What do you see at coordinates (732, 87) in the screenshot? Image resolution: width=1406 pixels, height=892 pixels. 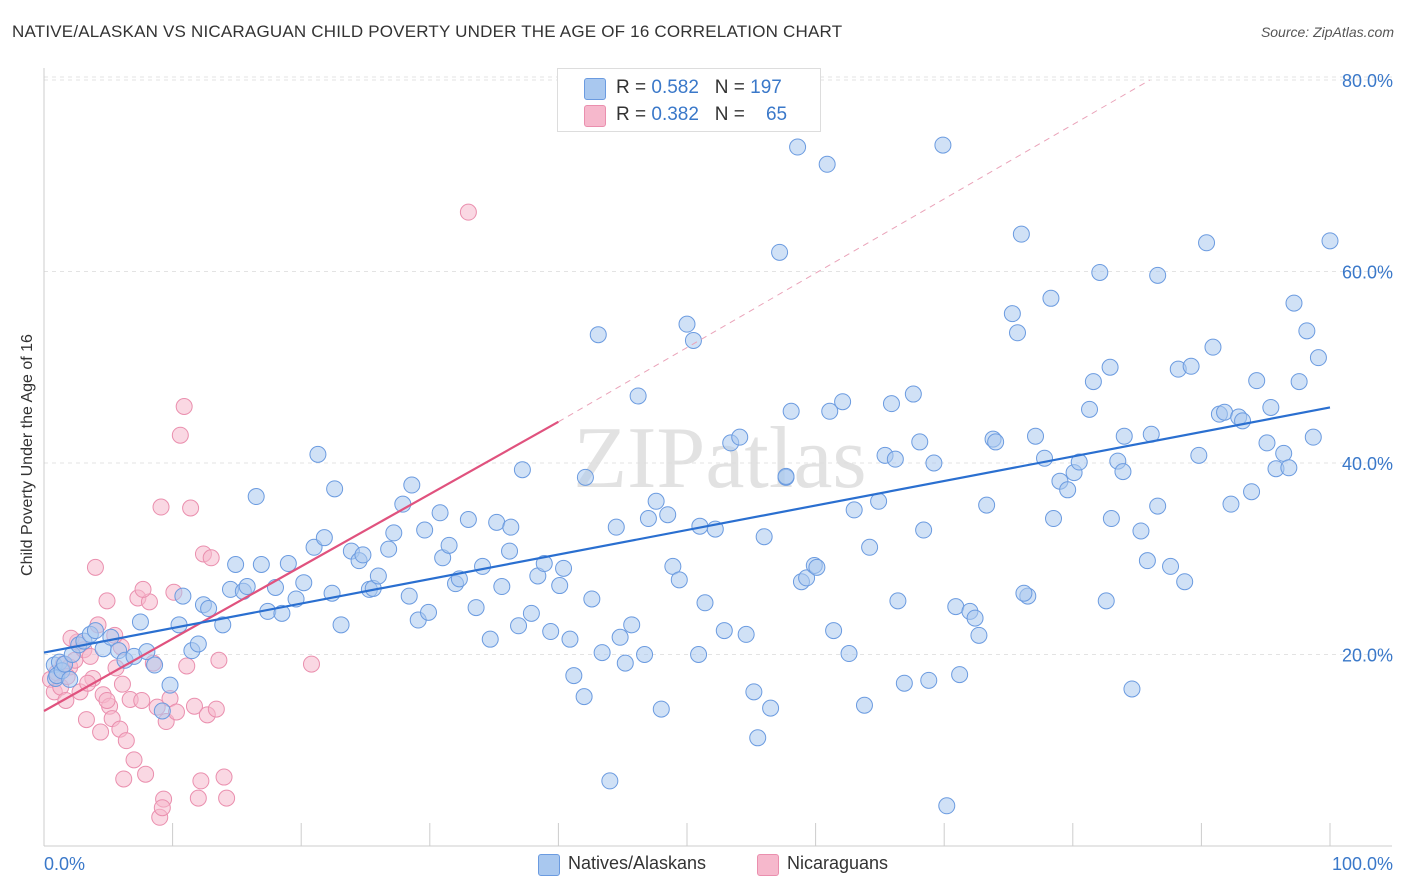 I see `n-label: N =` at bounding box center [732, 87].